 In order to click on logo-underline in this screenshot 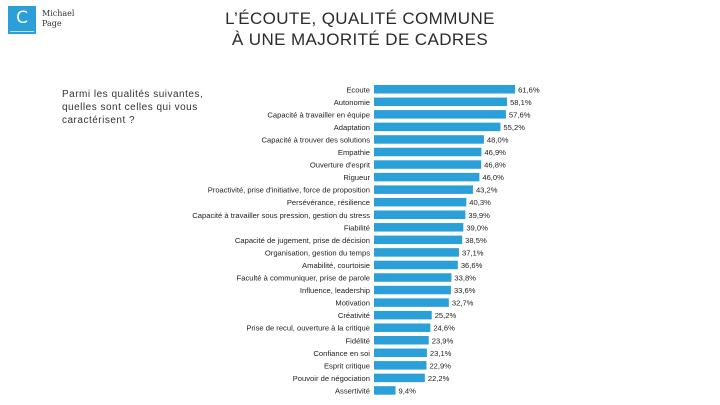, I will do `click(22, 31)`.